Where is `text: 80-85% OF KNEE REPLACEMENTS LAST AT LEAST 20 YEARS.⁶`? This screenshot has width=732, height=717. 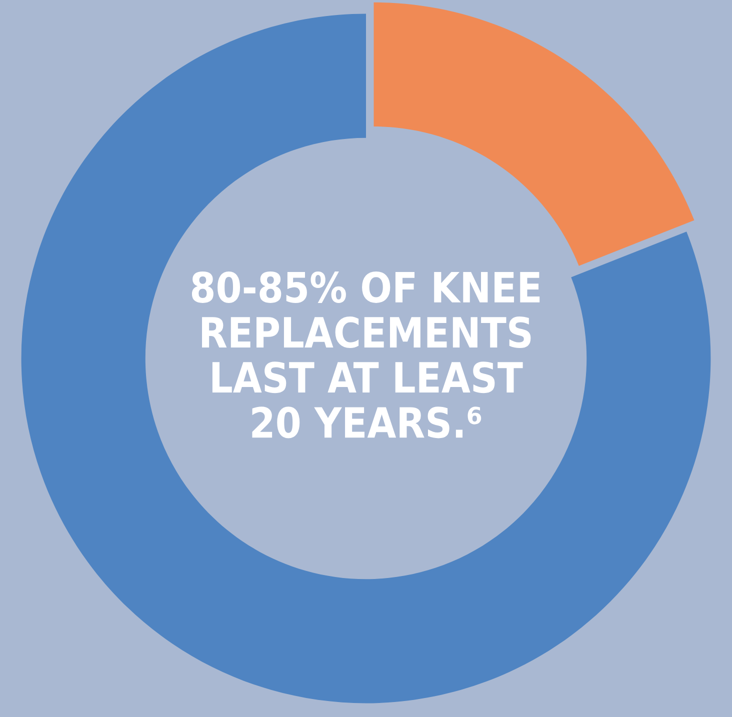
text: 80-85% OF KNEE REPLACEMENTS LAST AT LEAST 20 YEARS.⁶ is located at coordinates (366, 354).